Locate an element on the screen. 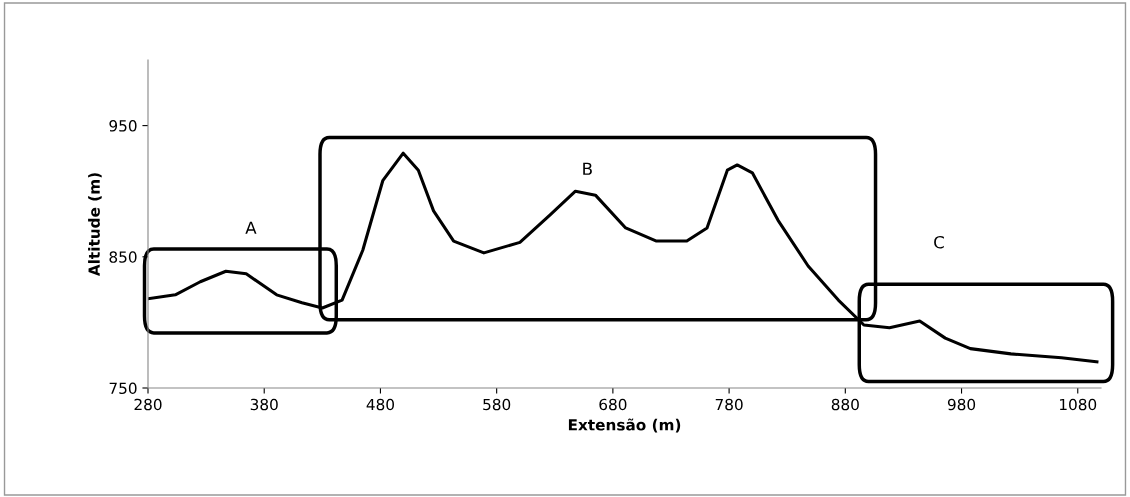 This screenshot has height=497, width=1130. y-tick-label: 950 is located at coordinates (123, 126).